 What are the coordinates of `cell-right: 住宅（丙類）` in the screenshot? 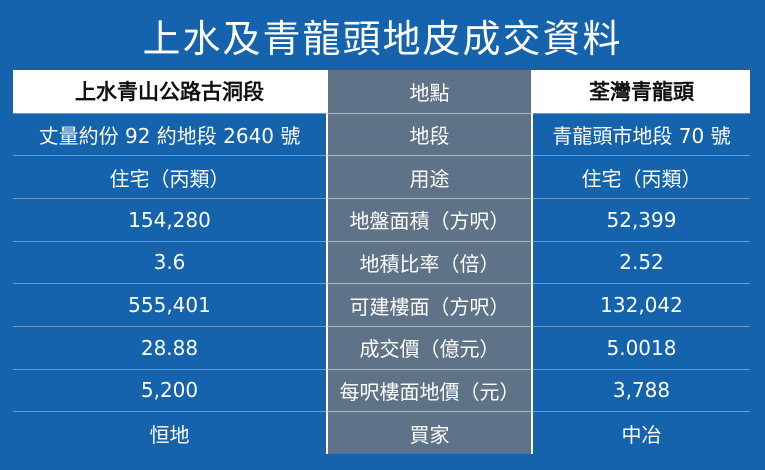 It's located at (641, 176).